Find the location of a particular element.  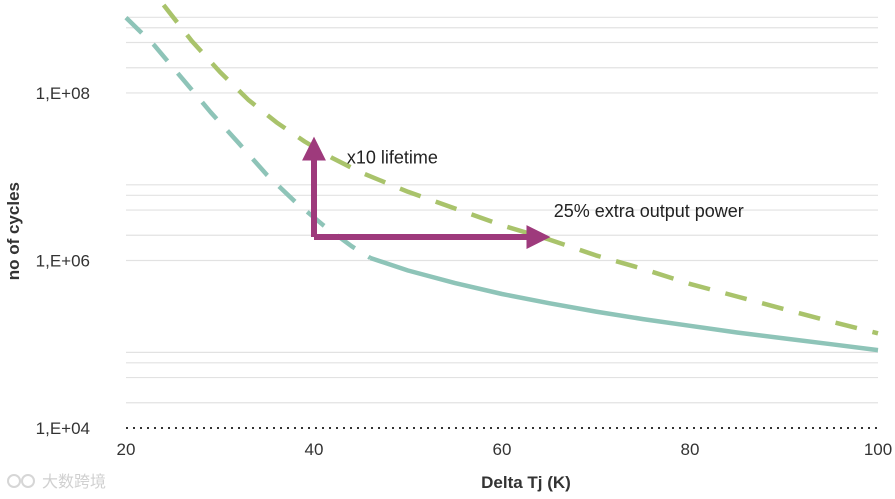

x-axis-title: Delta Tj (K) is located at coordinates (526, 482).